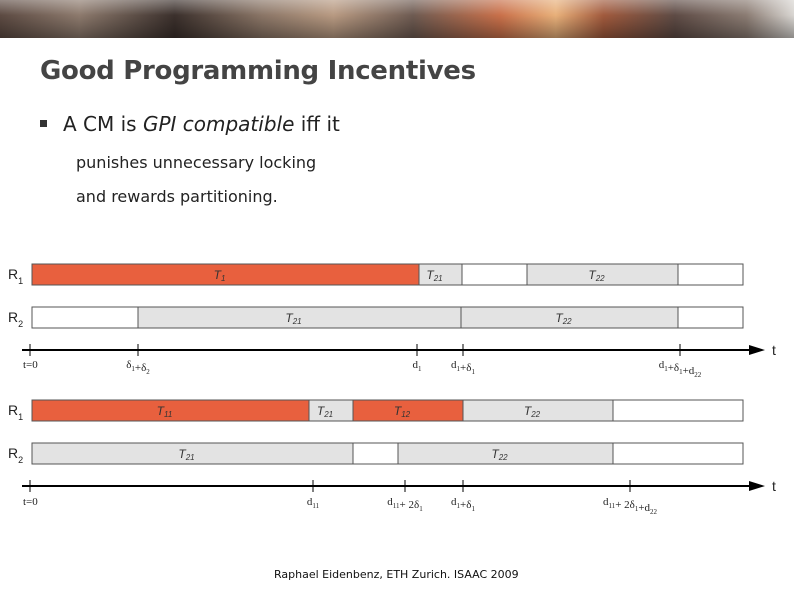 This screenshot has width=794, height=595. Describe the element at coordinates (103, 124) in the screenshot. I see `bullet-prefix: A CM is` at that location.